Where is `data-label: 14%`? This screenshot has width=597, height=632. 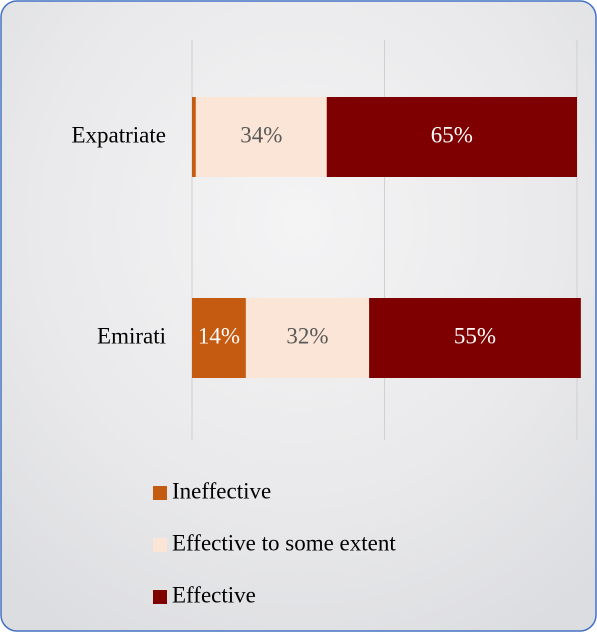
data-label: 14% is located at coordinates (219, 335).